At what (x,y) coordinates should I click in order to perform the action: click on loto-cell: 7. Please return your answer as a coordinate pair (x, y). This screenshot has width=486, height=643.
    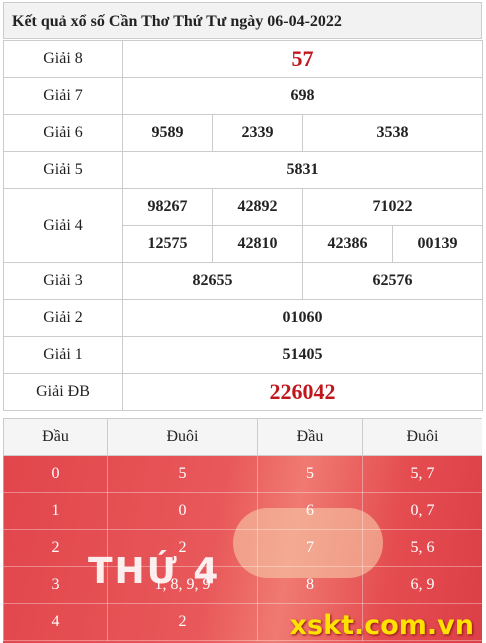
    Looking at the image, I should click on (310, 548).